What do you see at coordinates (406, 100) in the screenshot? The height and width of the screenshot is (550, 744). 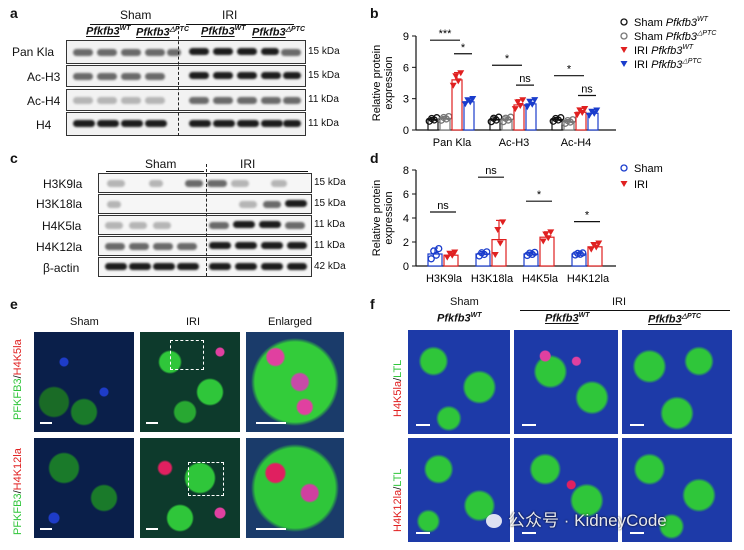 I see `y-tick-label: 3` at bounding box center [406, 100].